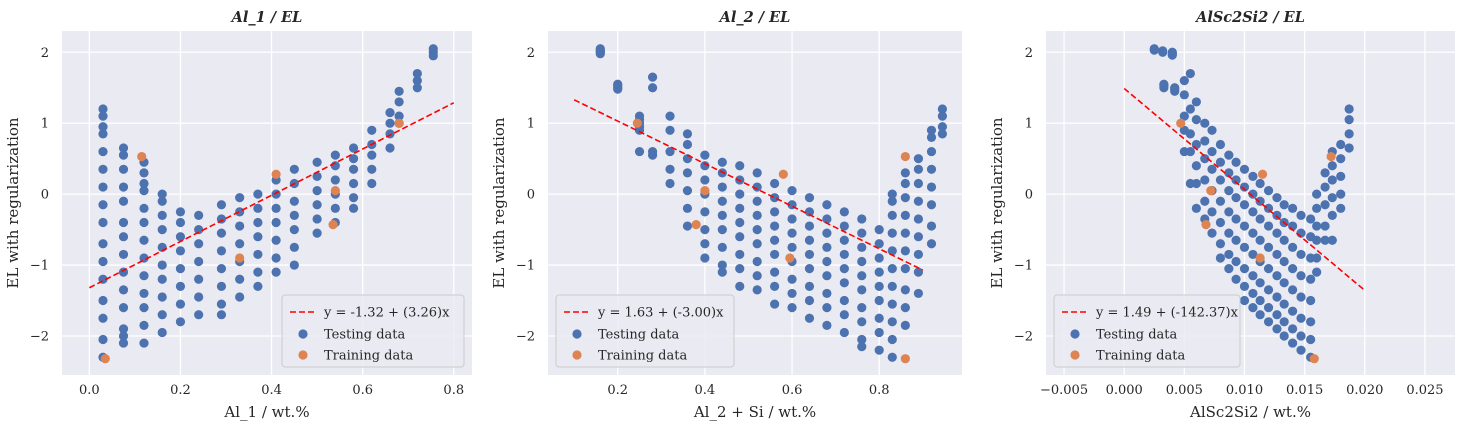 This screenshot has width=1466, height=439. Describe the element at coordinates (180, 390) in the screenshot. I see `x-tick-label: 0.2` at that location.